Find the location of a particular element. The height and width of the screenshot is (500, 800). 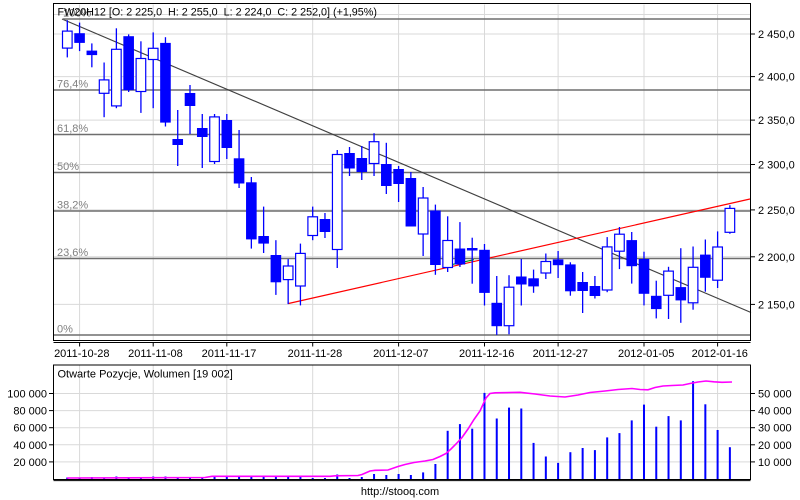

svg-text: 2011-11-28 is located at coordinates (315, 354).